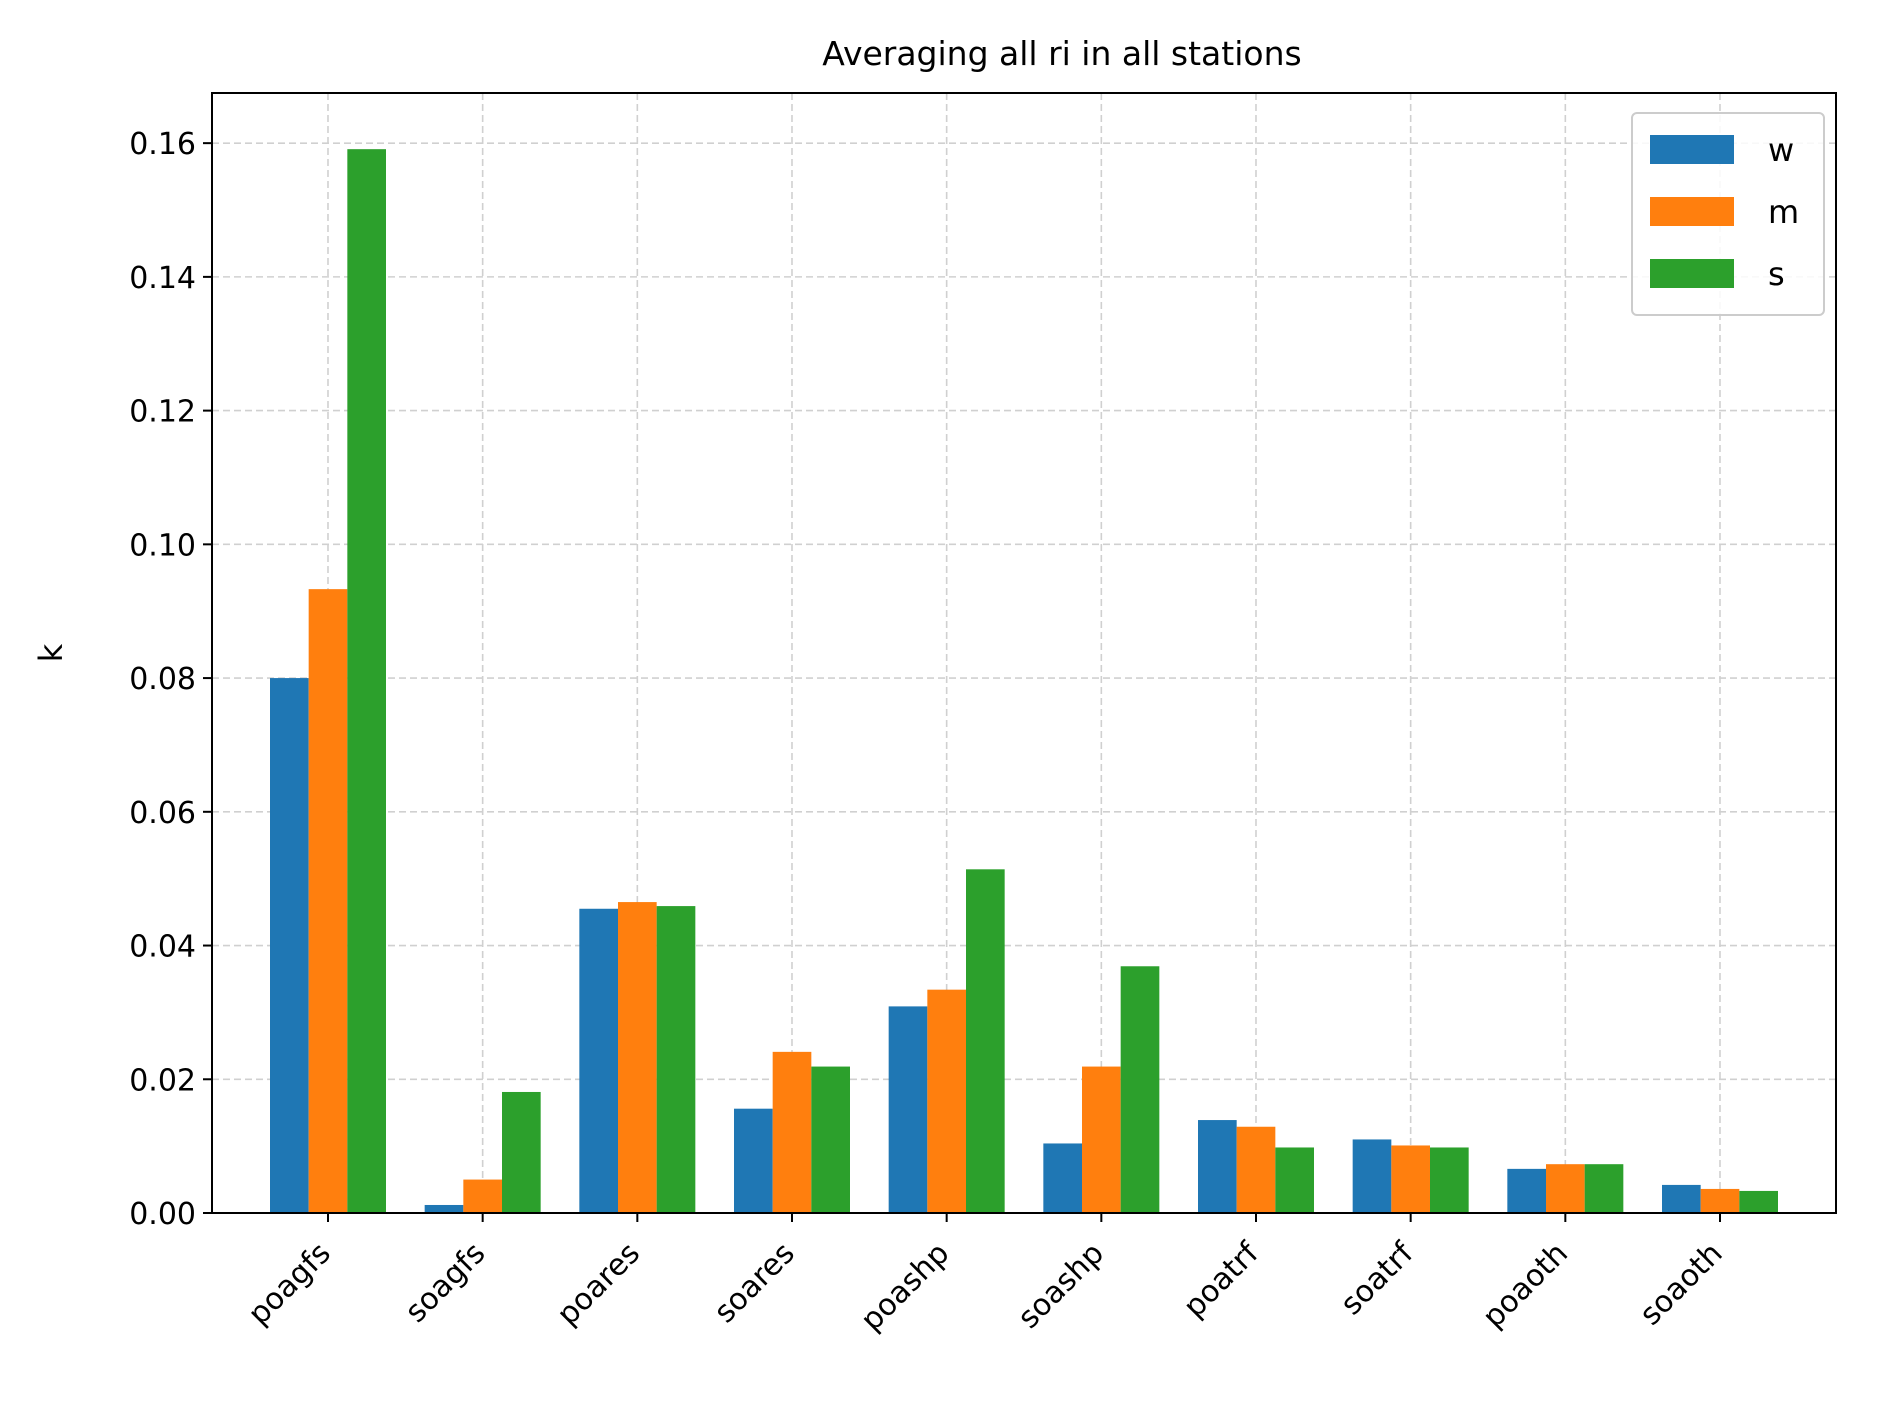 This screenshot has width=1890, height=1405. What do you see at coordinates (598, 1060) in the screenshot?
I see `bar-w-poares` at bounding box center [598, 1060].